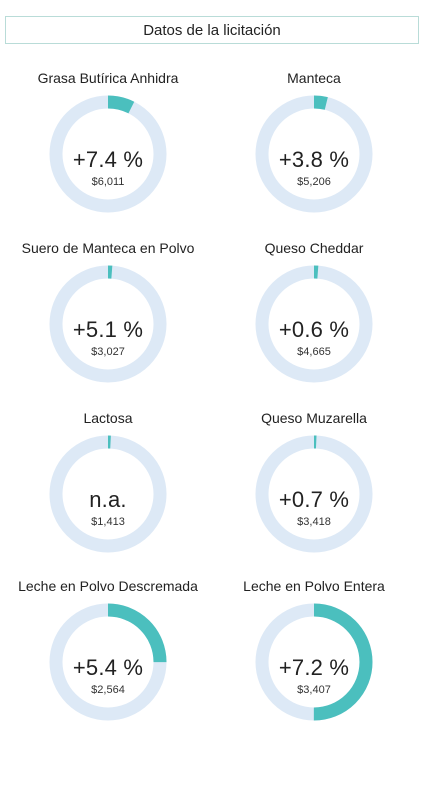 Image resolution: width=429 pixels, height=800 pixels. What do you see at coordinates (108, 352) in the screenshot?
I see `price-value: $3,027` at bounding box center [108, 352].